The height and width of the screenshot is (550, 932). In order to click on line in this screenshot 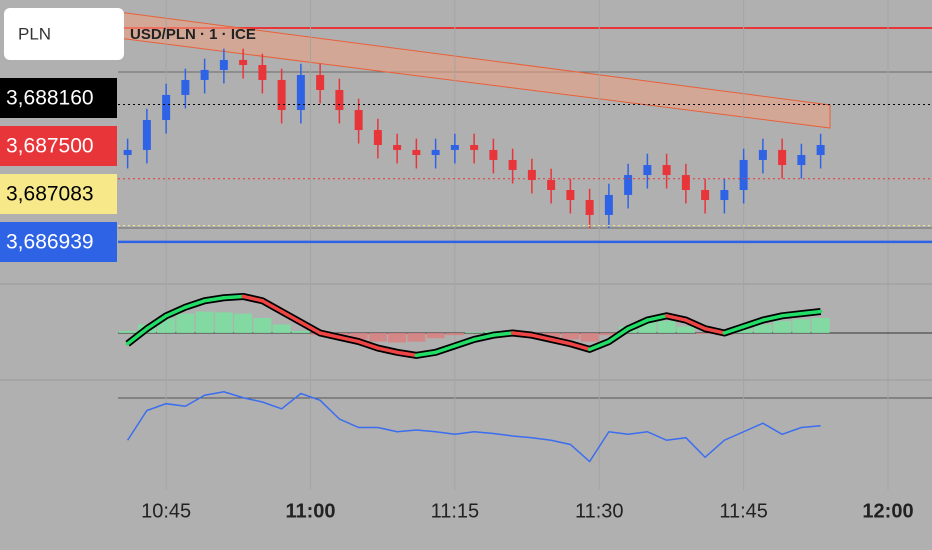, I will do `click(473, 427)`.